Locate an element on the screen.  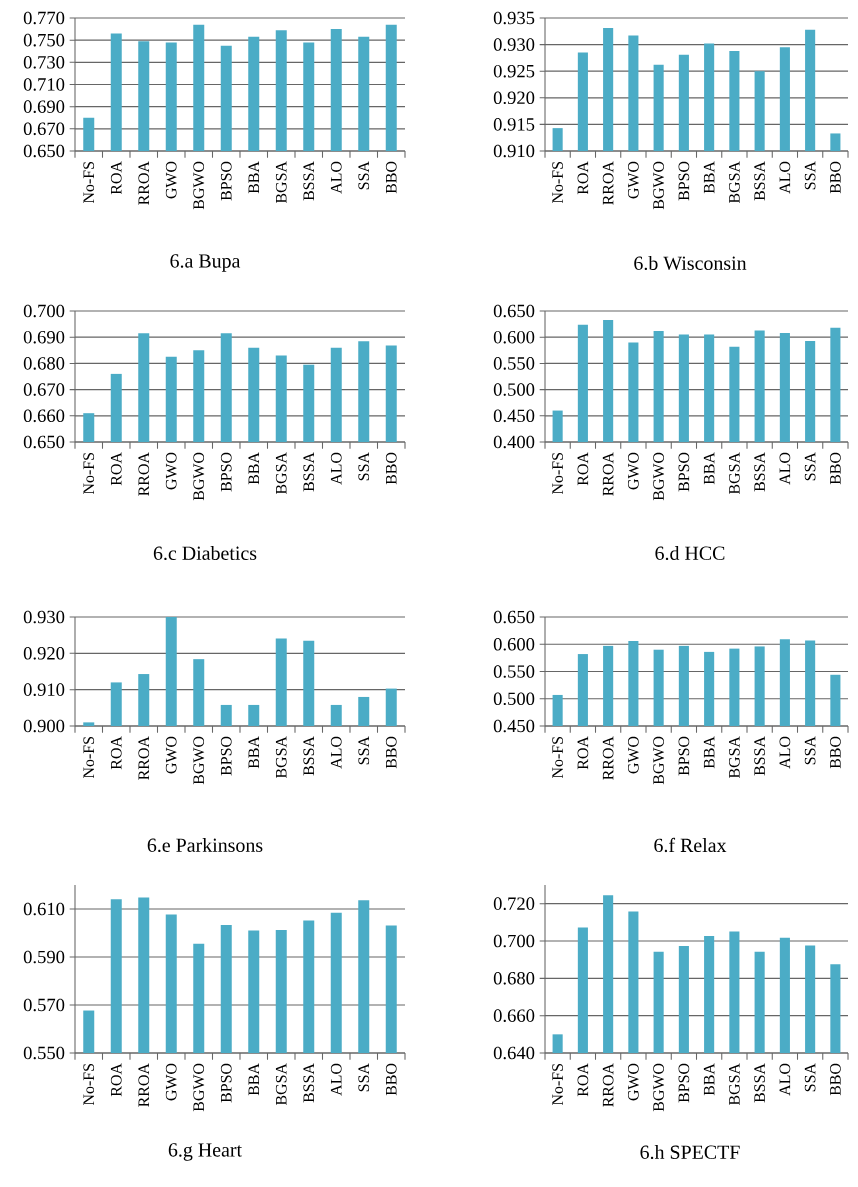
y-tick-label: 0.610 is located at coordinates (44, 909).